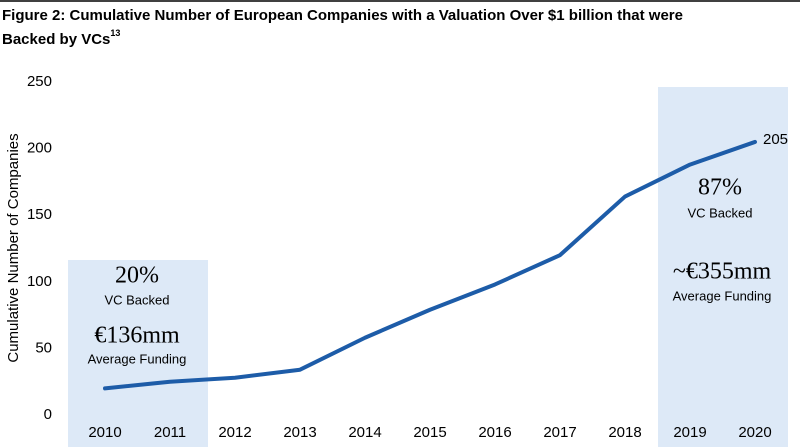  What do you see at coordinates (43, 347) in the screenshot?
I see `y-tick-label: 50` at bounding box center [43, 347].